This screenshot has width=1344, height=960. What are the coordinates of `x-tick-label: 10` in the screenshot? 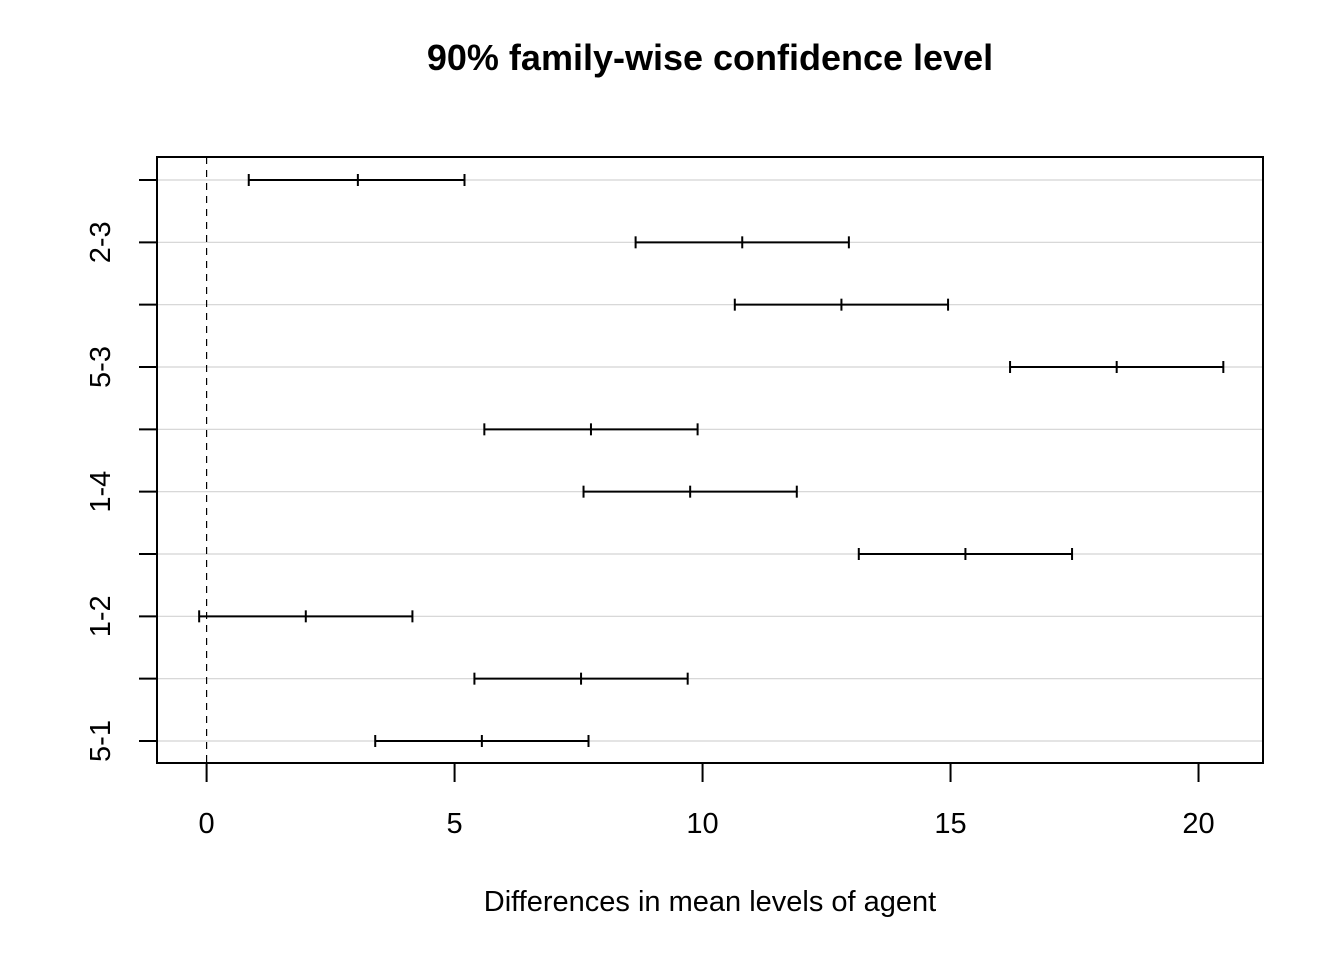 It's located at (702, 824).